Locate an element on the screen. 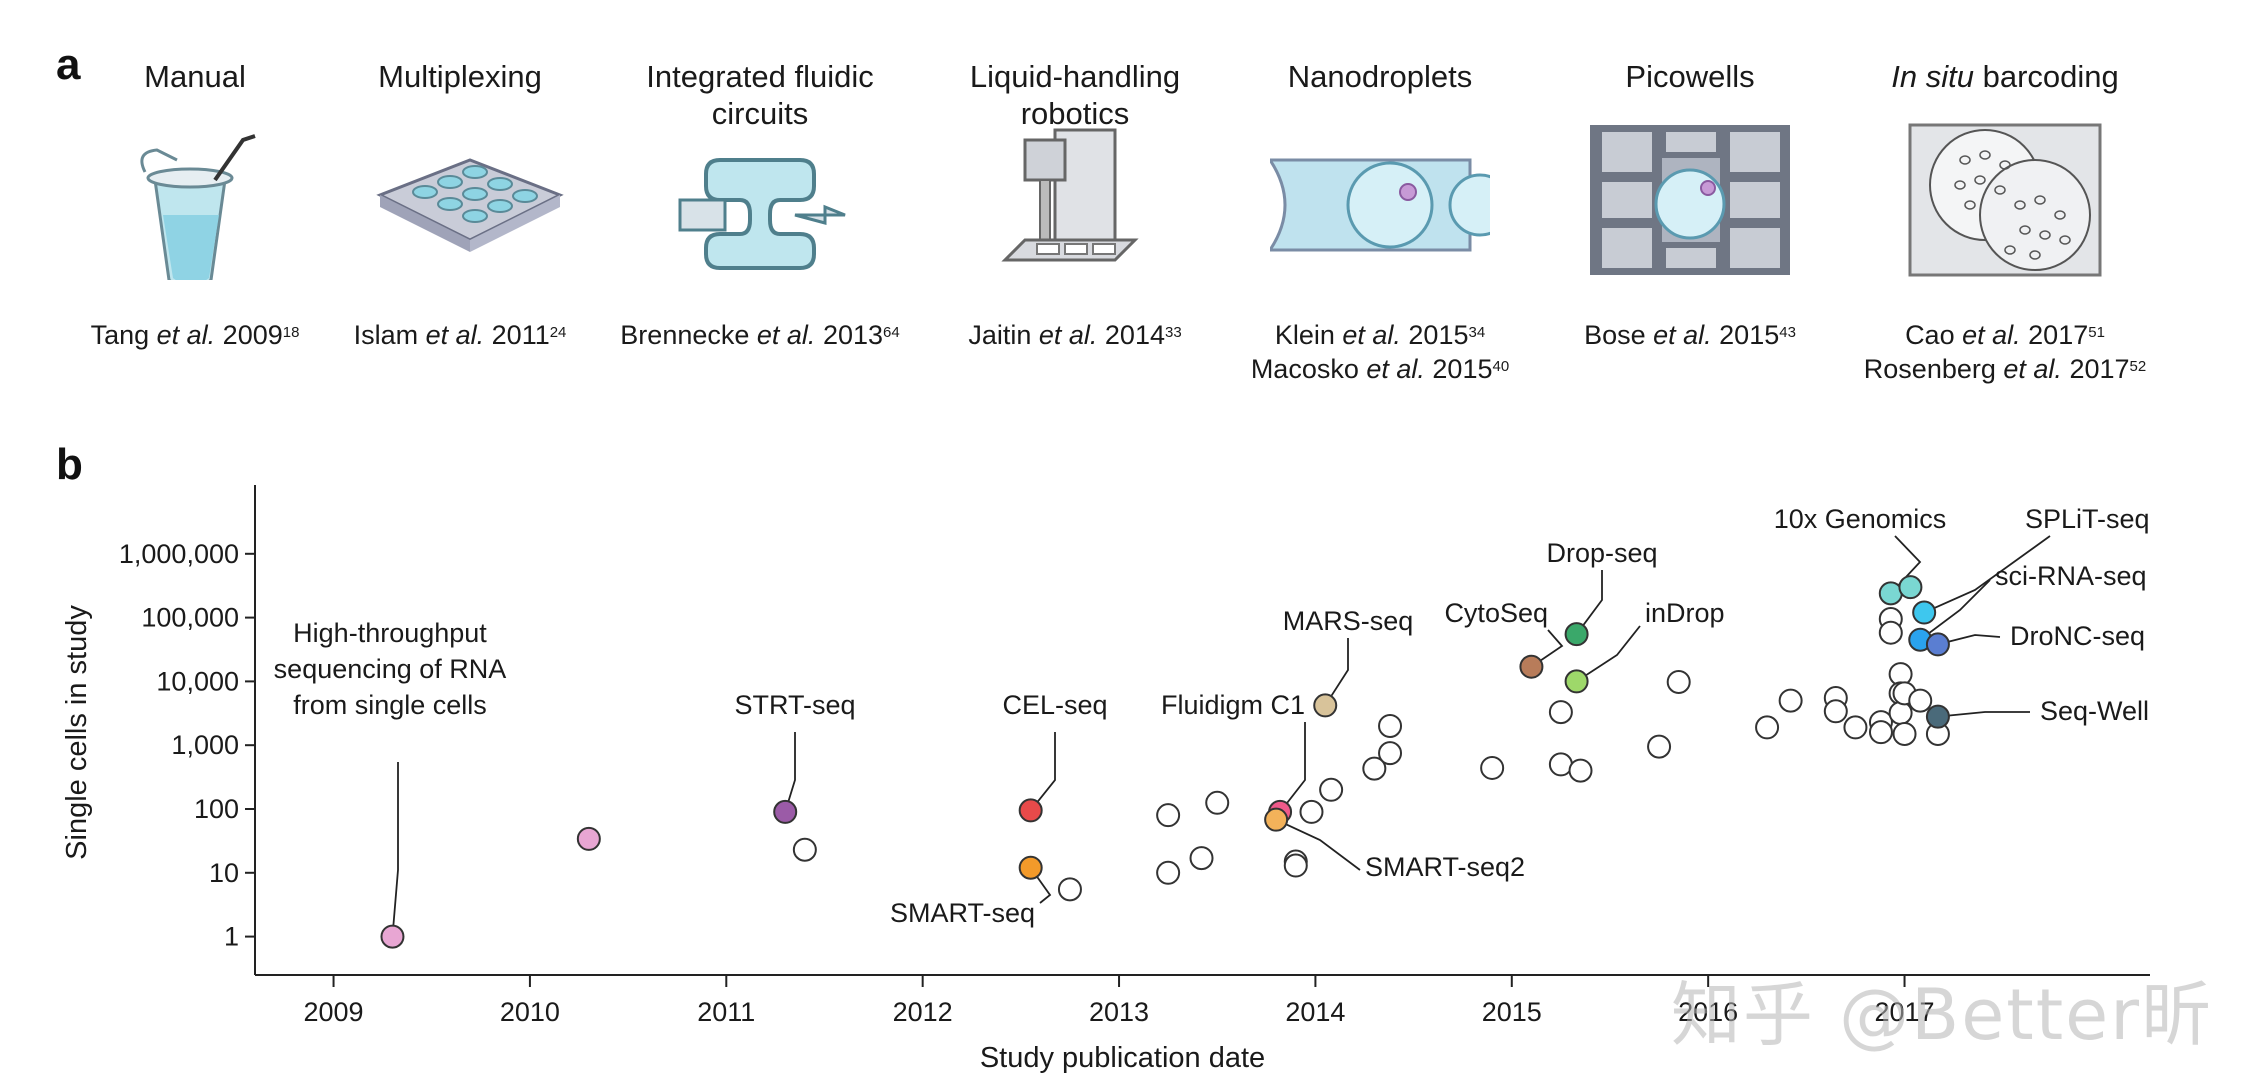 Image resolution: width=2243 pixels, height=1080 pixels. y-tick-label: 10 is located at coordinates (224, 873).